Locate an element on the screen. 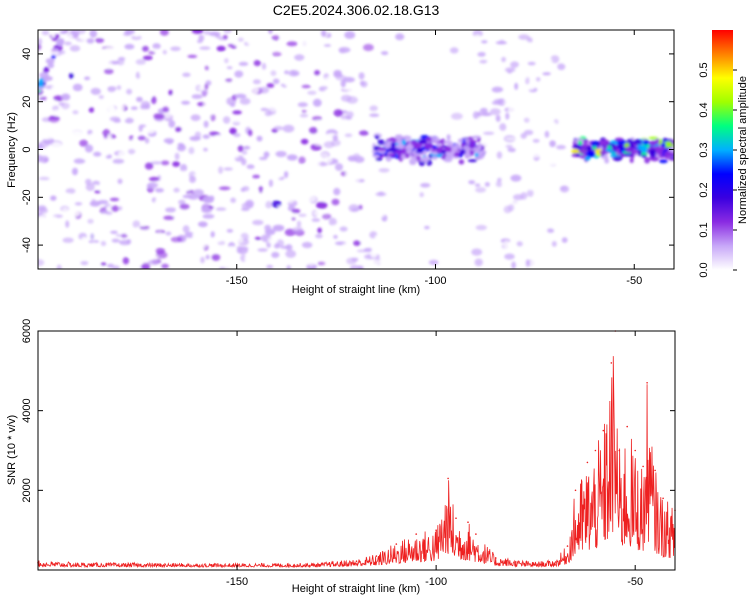 This screenshot has height=600, width=750. x-tick-label: -100 is located at coordinates (435, 281).